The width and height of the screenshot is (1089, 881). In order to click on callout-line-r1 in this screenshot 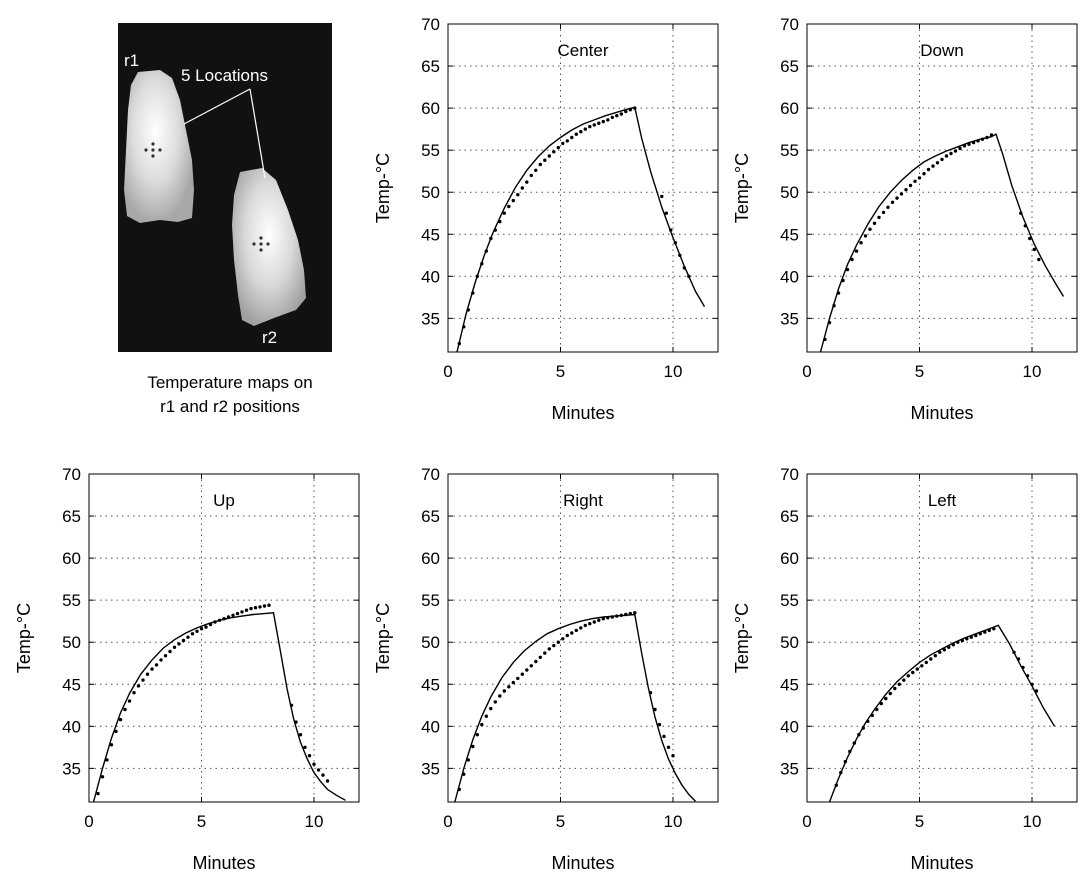, I will do `click(217, 106)`.